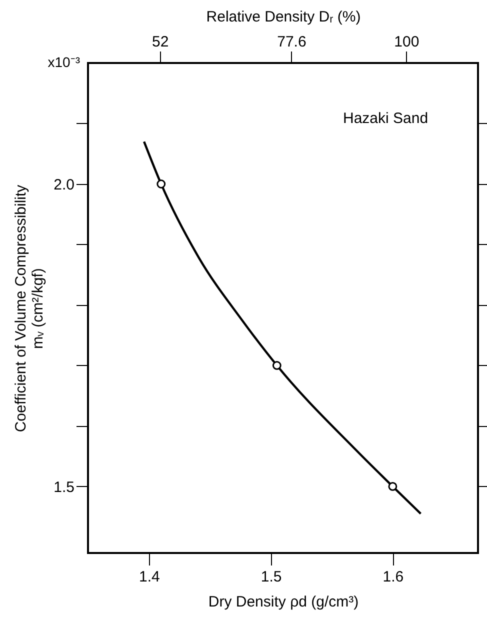 The height and width of the screenshot is (620, 487). What do you see at coordinates (291, 42) in the screenshot?
I see `x2-tick-label: 77.6` at bounding box center [291, 42].